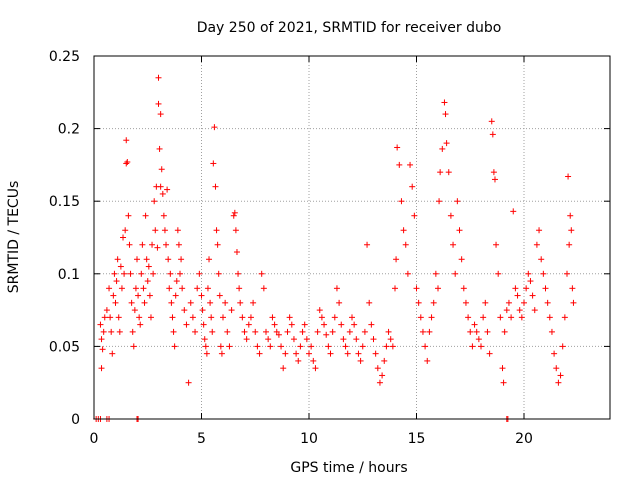 This screenshot has width=640, height=480. What do you see at coordinates (309, 439) in the screenshot?
I see `x-tick-label: 10` at bounding box center [309, 439].